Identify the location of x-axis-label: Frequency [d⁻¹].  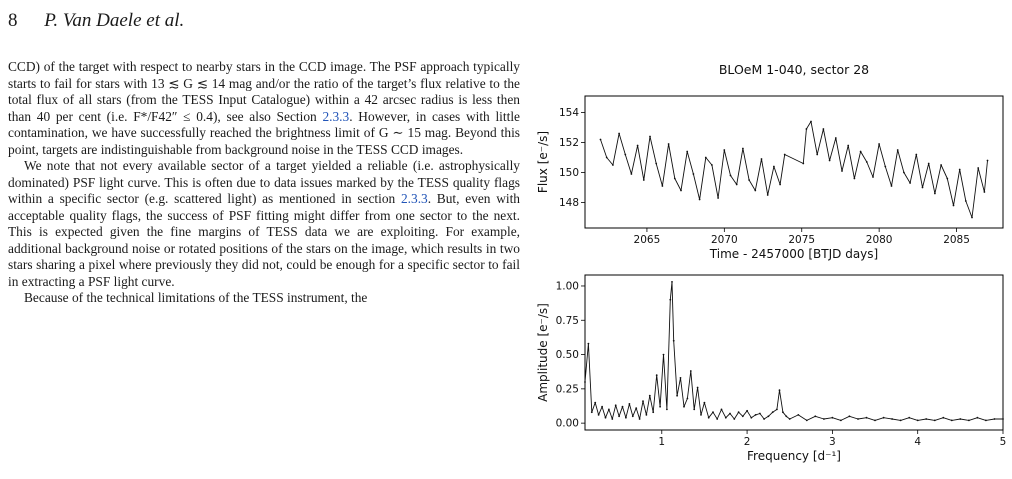
(794, 456).